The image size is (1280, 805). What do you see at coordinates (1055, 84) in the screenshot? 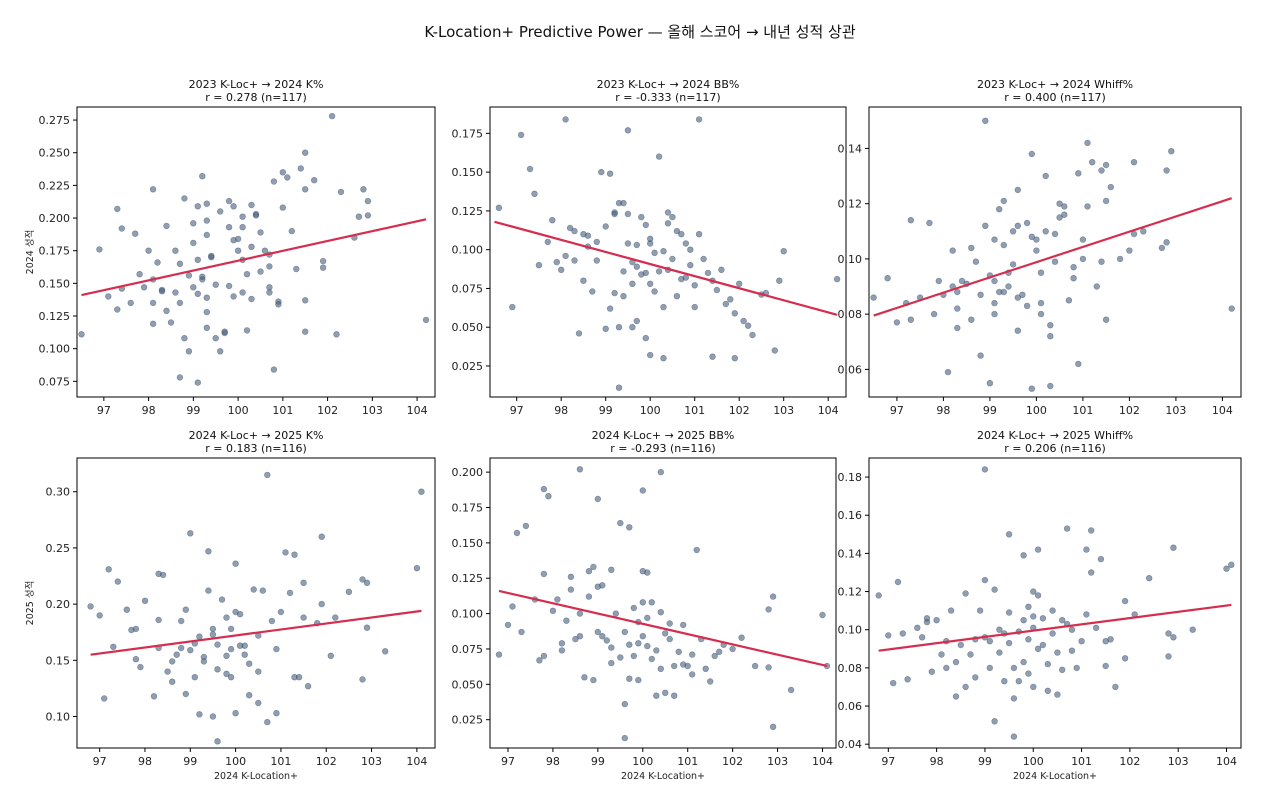
I see `panel-title: 2023 K-Loc+ → 2024 Whiff%` at bounding box center [1055, 84].